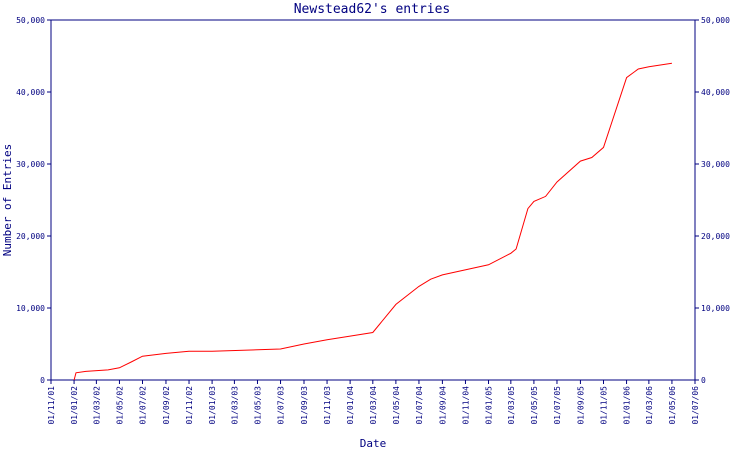 This screenshot has height=450, width=750. I want to click on x-tick-label: 01/03/02, so click(96, 405).